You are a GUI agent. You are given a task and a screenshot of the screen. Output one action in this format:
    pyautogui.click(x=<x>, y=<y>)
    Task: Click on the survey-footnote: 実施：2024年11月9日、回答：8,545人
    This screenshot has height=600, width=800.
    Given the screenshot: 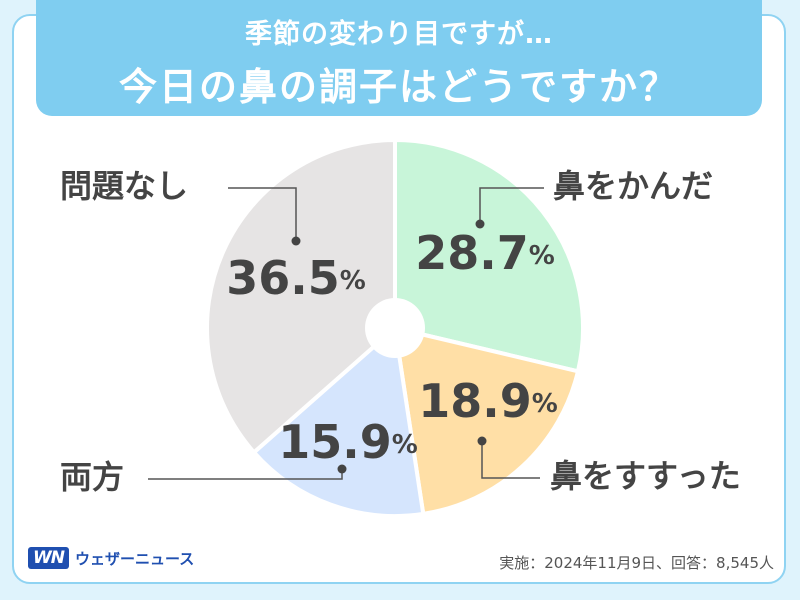 What is the action you would take?
    pyautogui.click(x=636, y=563)
    